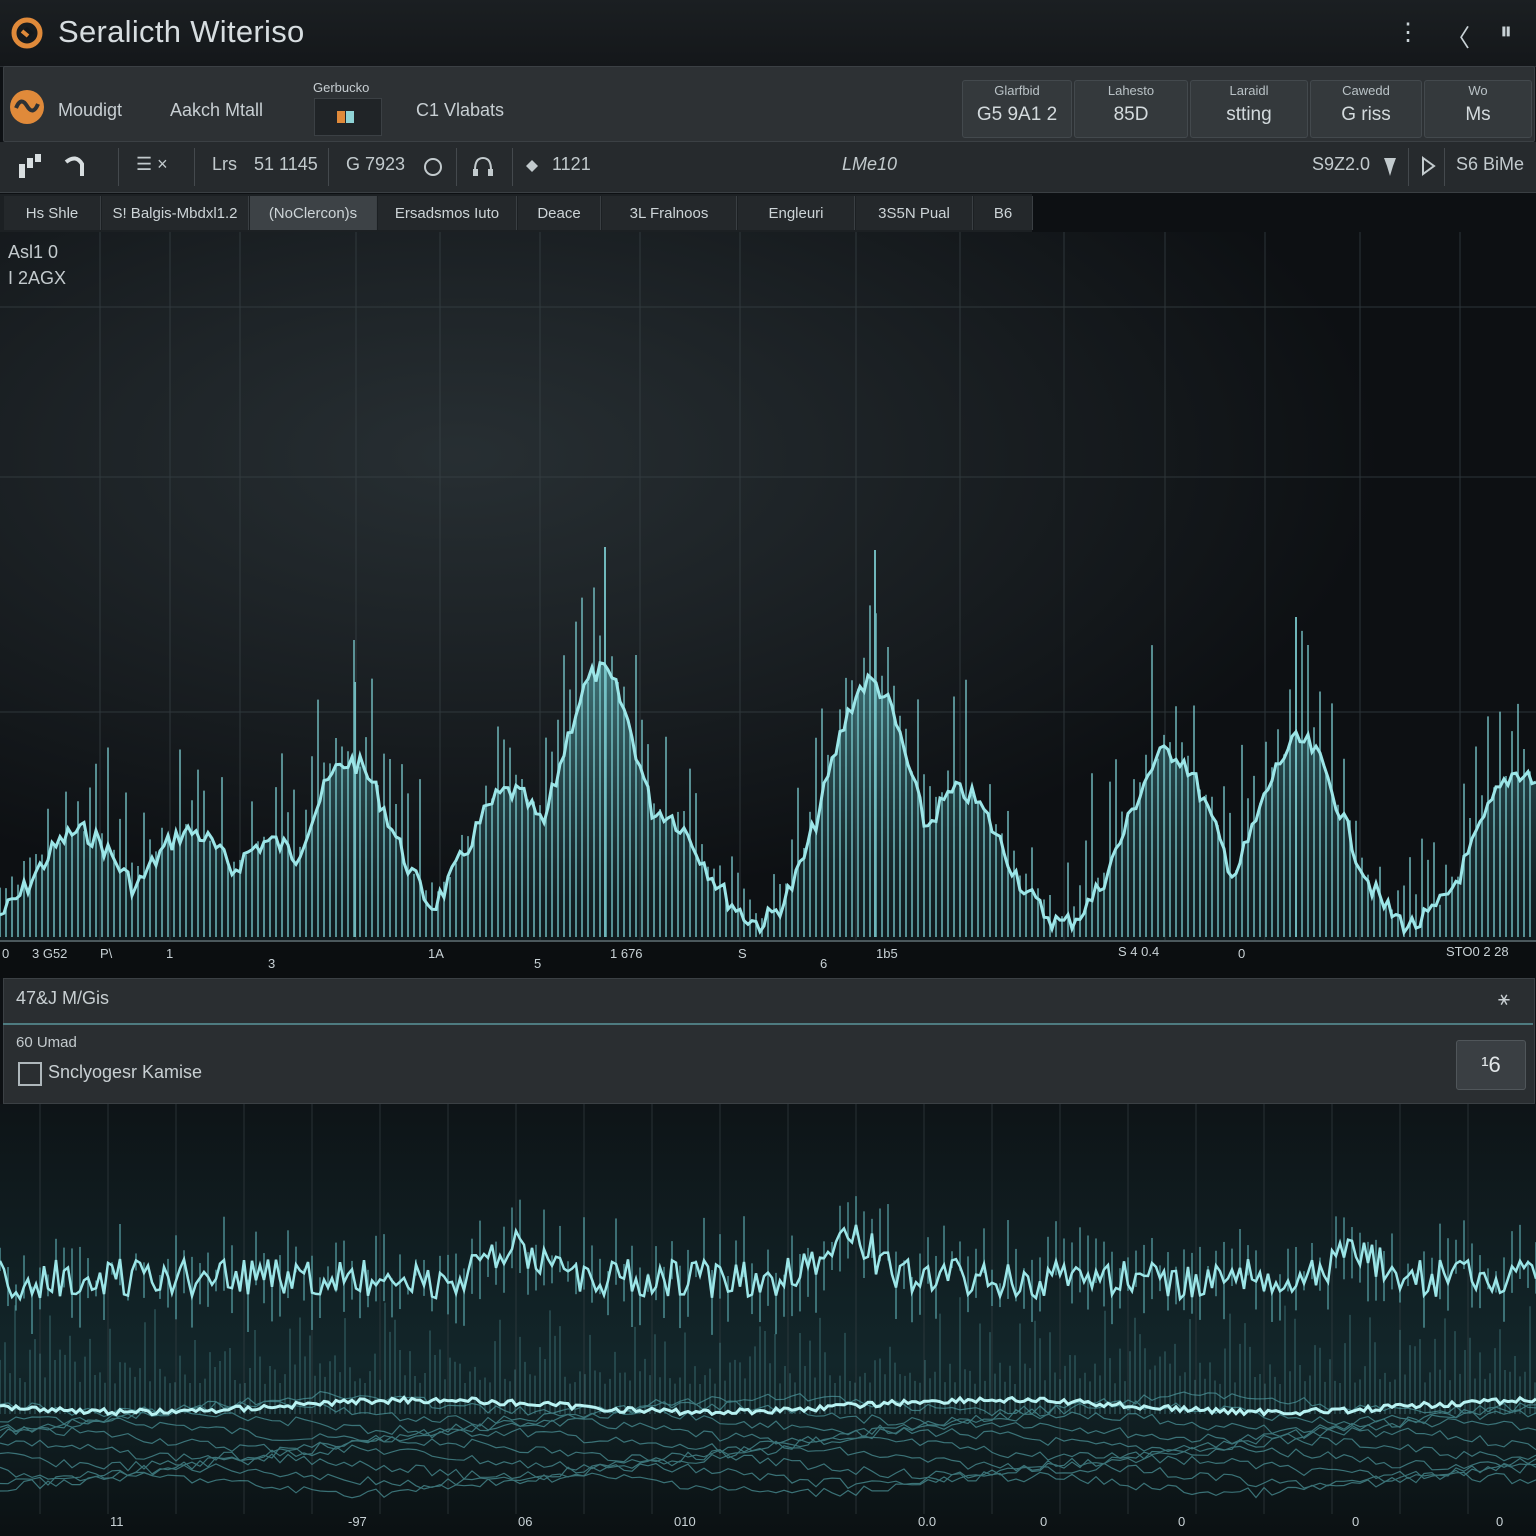 This screenshot has width=1536, height=1536. Describe the element at coordinates (90, 110) in the screenshot. I see `mode-label: Moudigt` at that location.